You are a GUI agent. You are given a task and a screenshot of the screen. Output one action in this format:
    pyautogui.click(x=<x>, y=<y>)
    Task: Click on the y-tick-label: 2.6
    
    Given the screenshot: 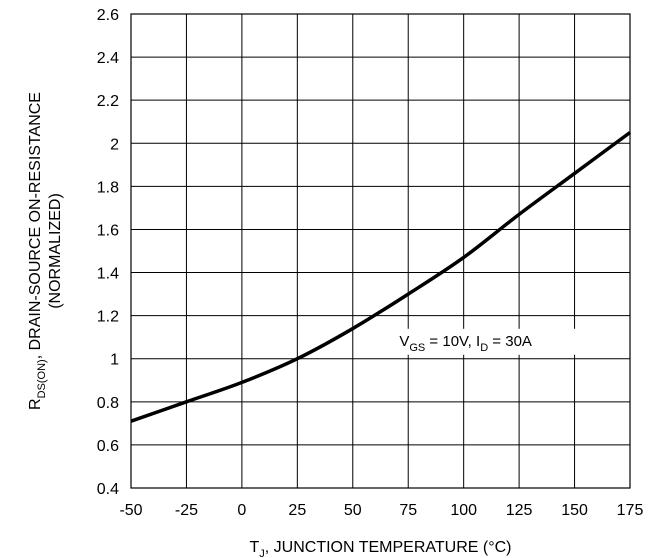 What is the action you would take?
    pyautogui.click(x=108, y=15)
    